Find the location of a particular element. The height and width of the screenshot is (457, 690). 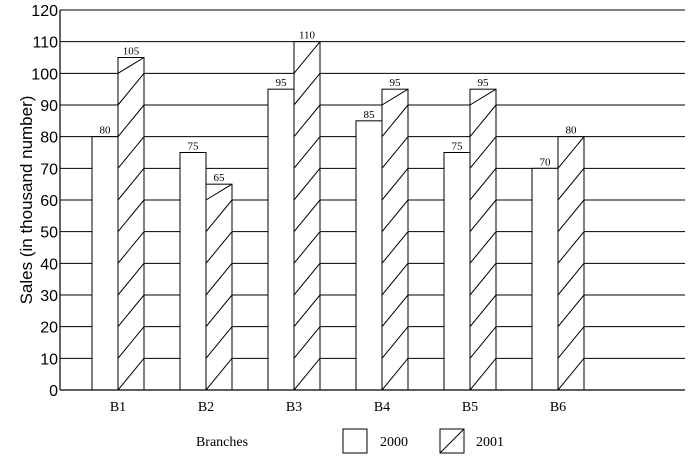

x-category-label: B3 is located at coordinates (294, 407).